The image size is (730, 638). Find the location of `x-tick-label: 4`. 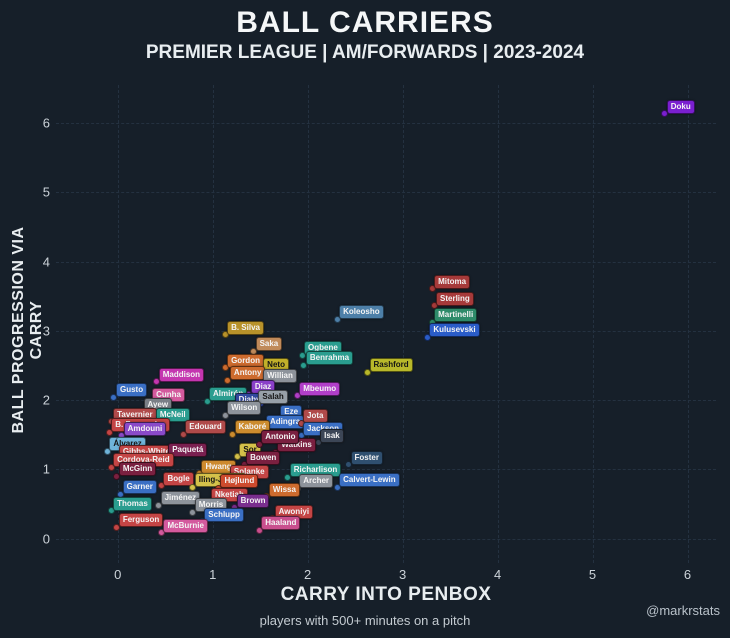

x-tick-label: 4 is located at coordinates (497, 574).